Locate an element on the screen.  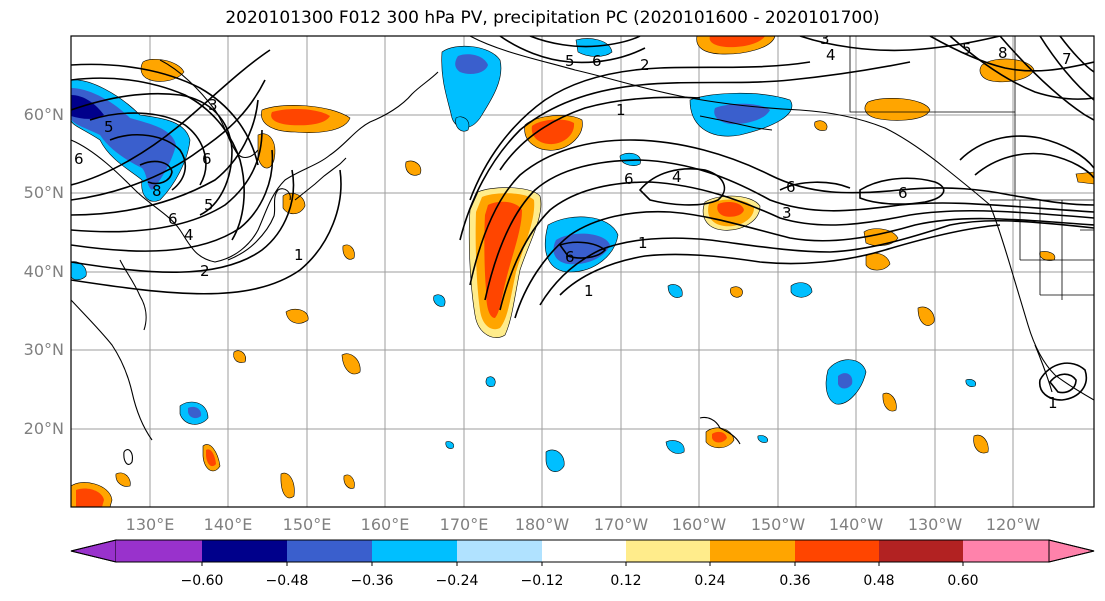
coast-alaska is located at coordinates (730, 121).